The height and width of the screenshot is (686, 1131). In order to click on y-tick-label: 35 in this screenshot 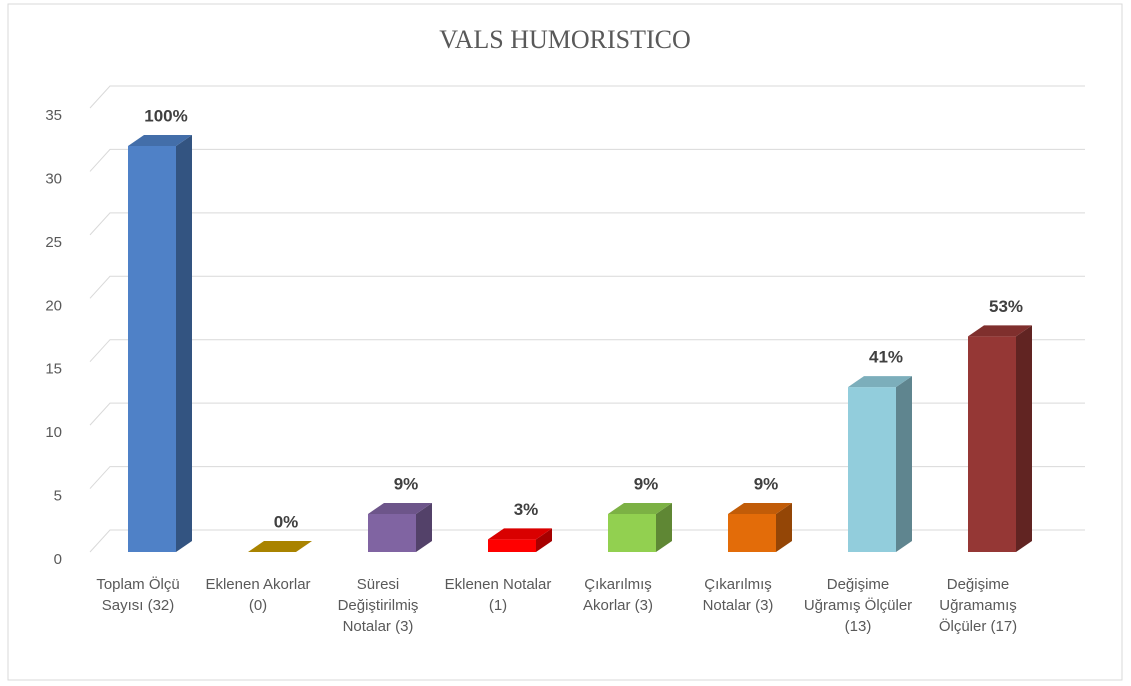, I will do `click(53, 115)`.